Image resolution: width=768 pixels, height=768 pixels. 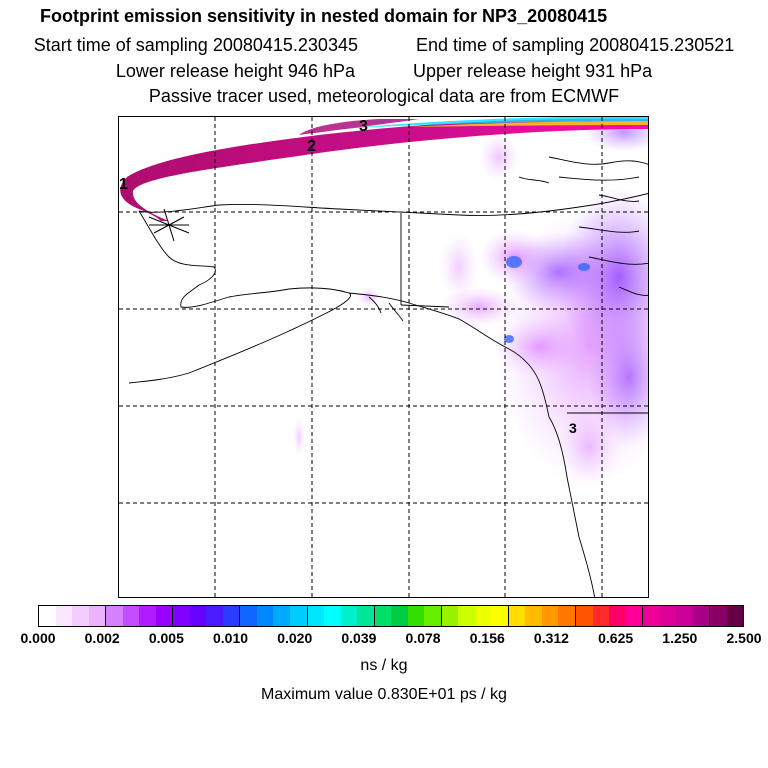 I want to click on release-point-marker, so click(x=169, y=225).